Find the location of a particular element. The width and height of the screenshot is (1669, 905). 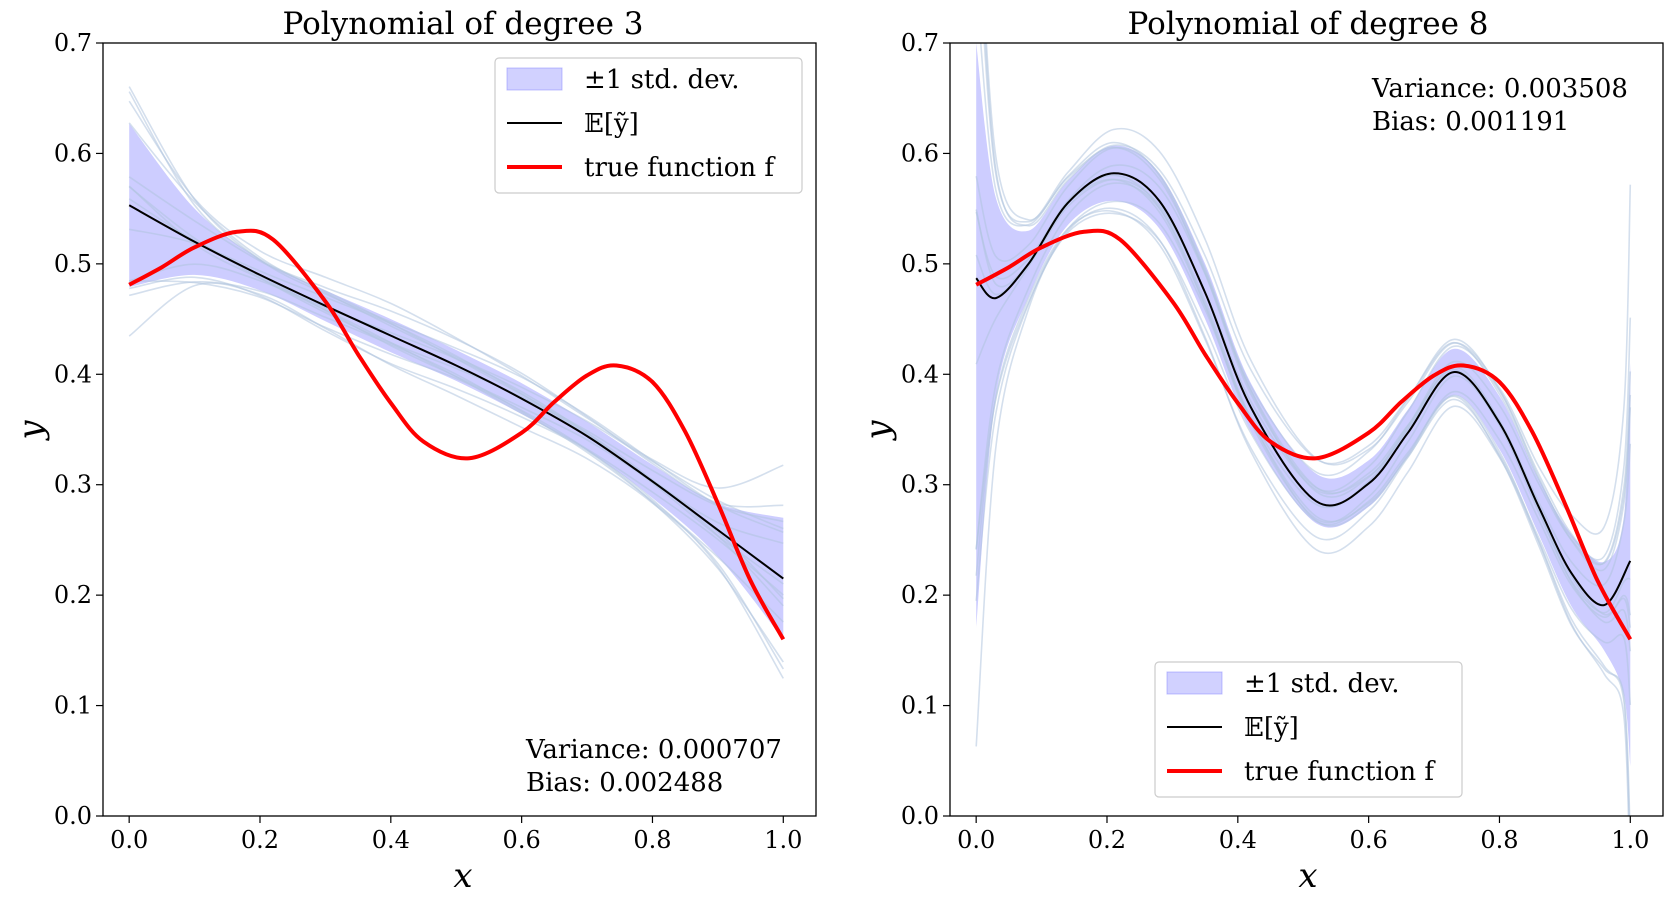

bias-annotation: Bias: 0.002488 is located at coordinates (624, 783).